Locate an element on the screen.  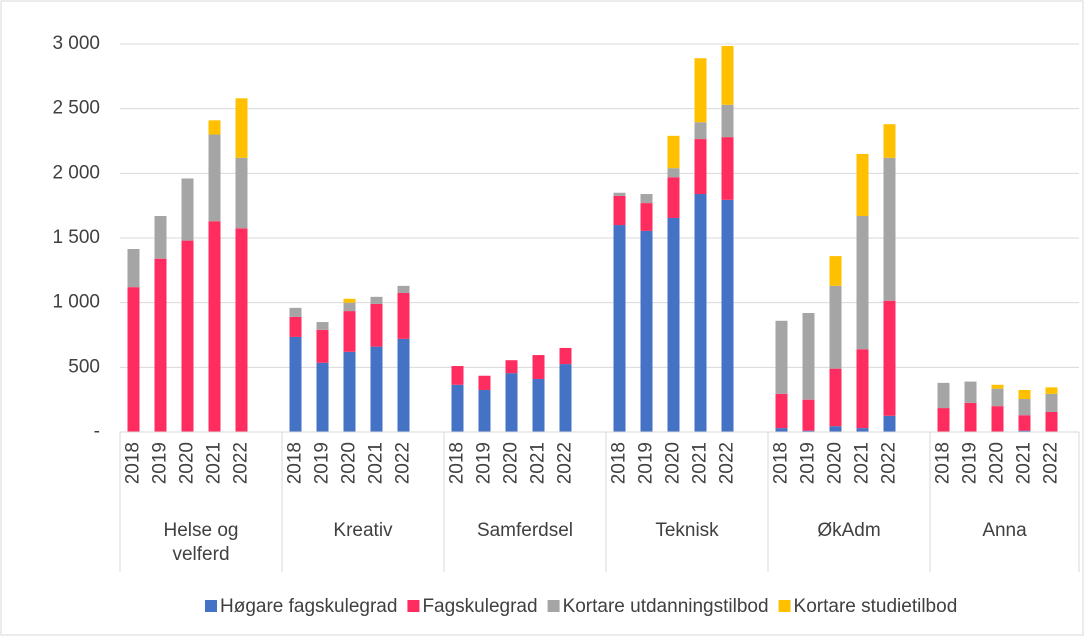
group-label: Anna is located at coordinates (1004, 530).